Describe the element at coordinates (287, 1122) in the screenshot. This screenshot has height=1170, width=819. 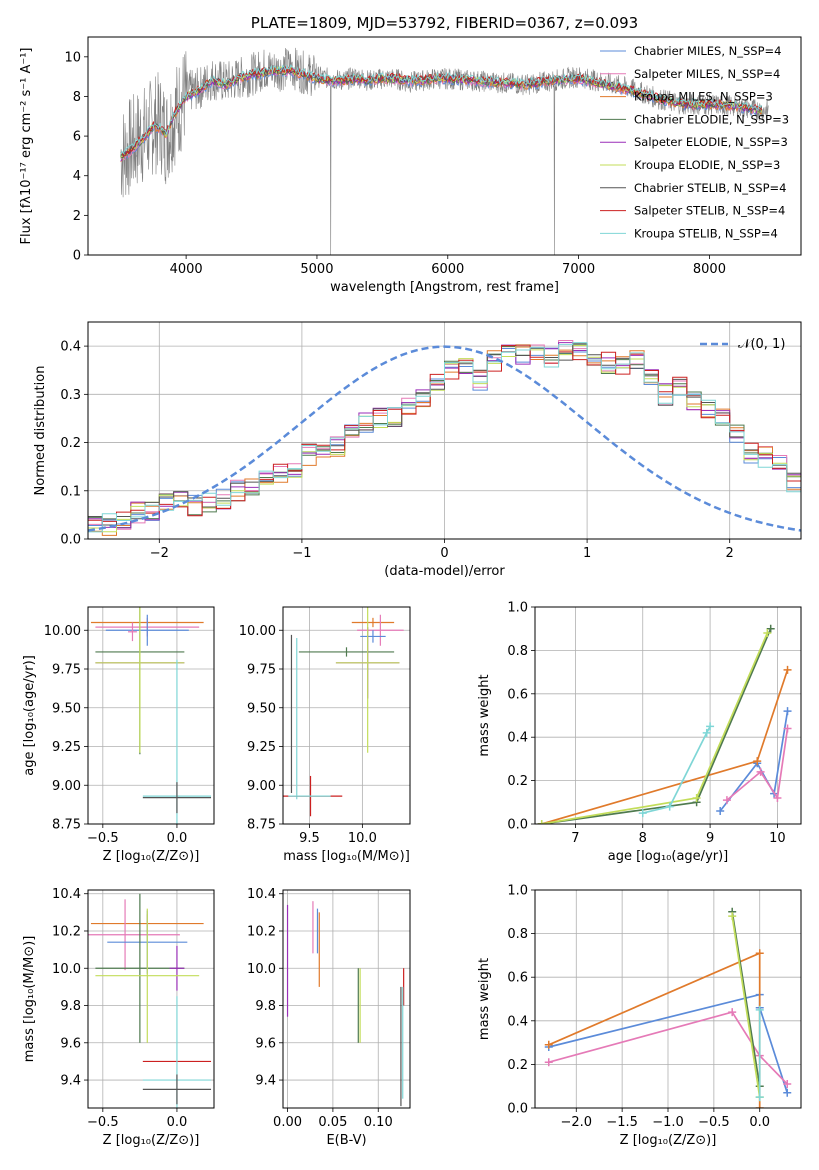
I see `x-tick-label: 0.00` at that location.